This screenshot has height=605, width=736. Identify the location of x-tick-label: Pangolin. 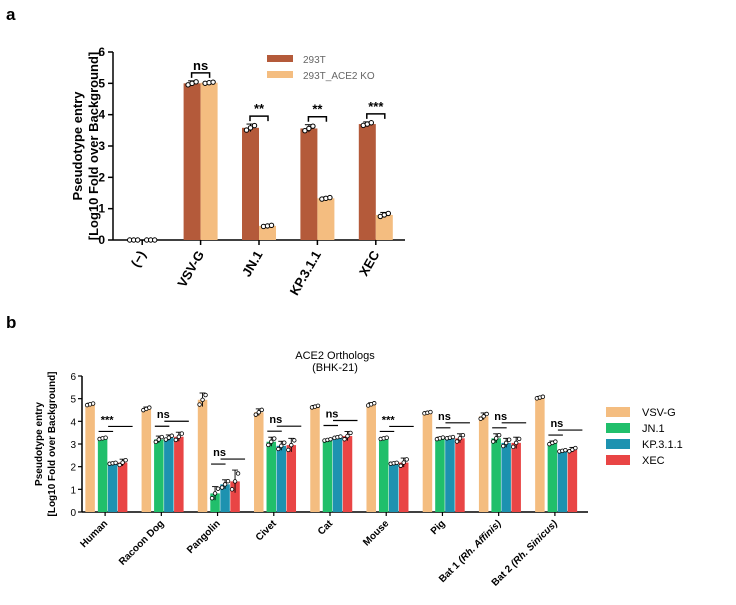
(204, 537).